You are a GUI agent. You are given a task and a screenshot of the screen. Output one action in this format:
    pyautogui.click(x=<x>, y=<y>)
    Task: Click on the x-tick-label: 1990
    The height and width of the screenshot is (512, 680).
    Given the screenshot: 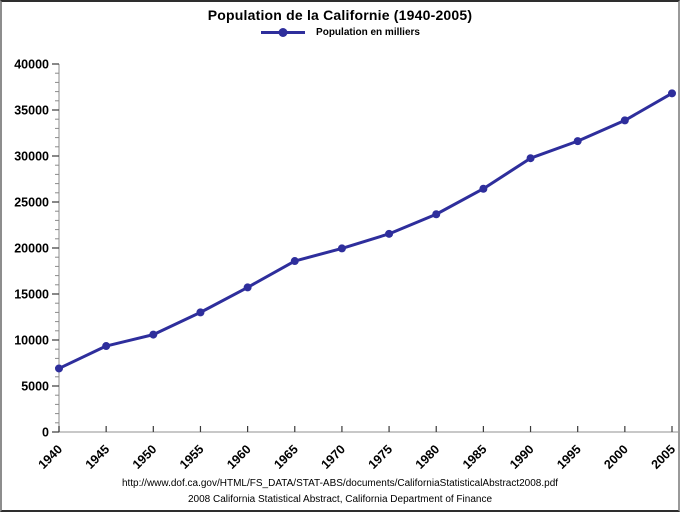 What is the action you would take?
    pyautogui.click(x=522, y=457)
    